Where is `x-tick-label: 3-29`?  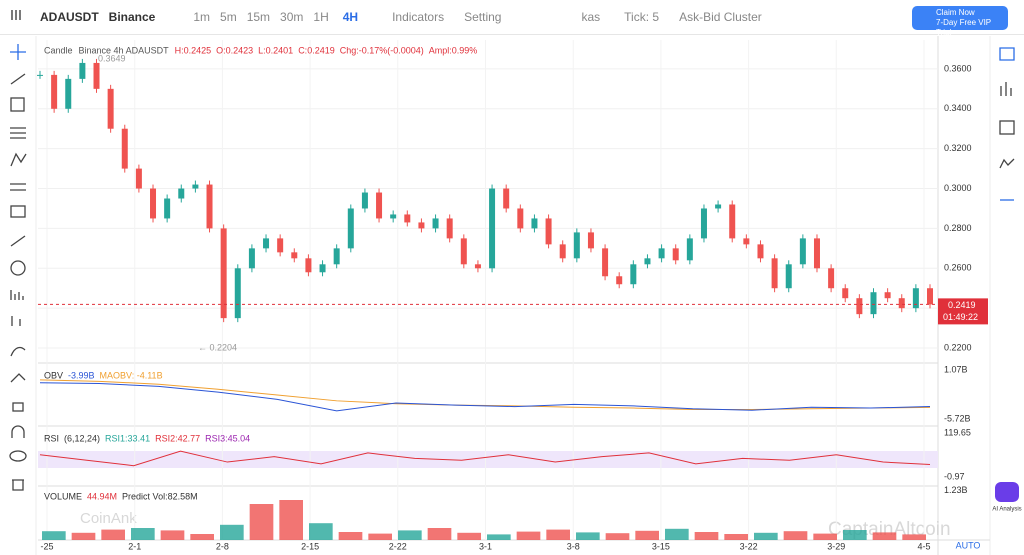
x-tick-label: 3-29 is located at coordinates (836, 546).